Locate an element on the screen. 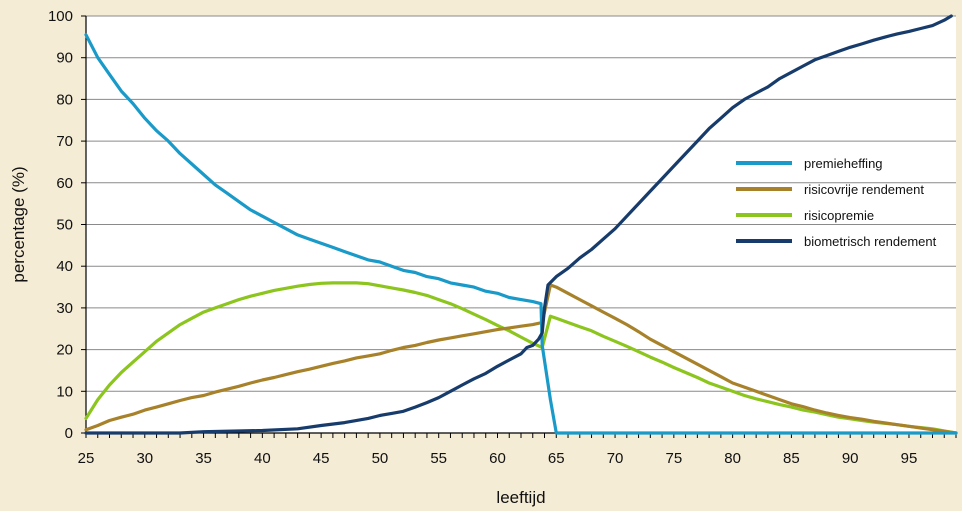  y-tick-label: 40 is located at coordinates (64, 266).